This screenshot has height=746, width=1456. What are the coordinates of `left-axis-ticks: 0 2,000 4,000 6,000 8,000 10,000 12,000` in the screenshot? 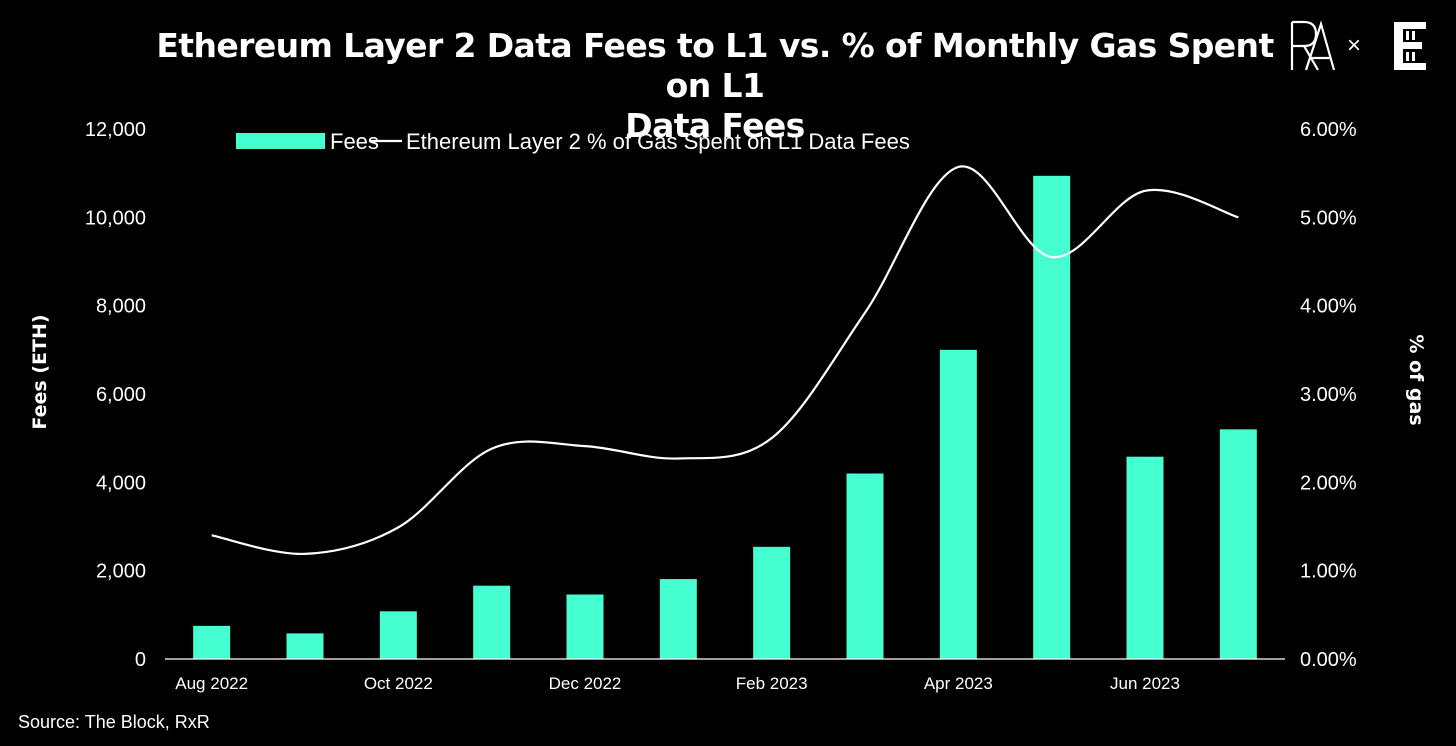 It's located at (115, 395).